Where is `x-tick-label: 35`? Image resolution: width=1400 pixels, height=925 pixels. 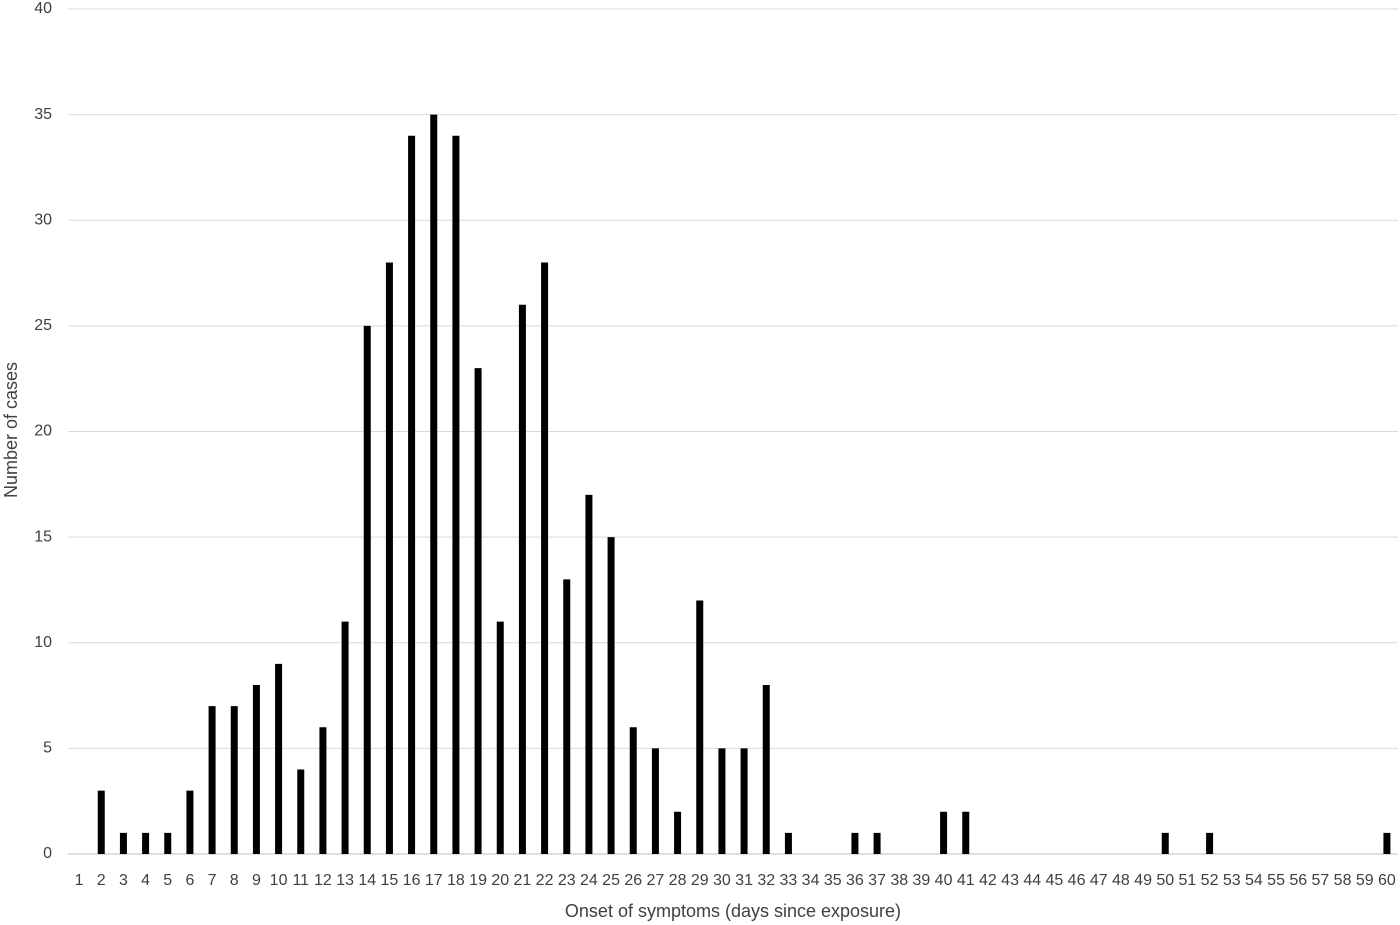 x-tick-label: 35 is located at coordinates (833, 880).